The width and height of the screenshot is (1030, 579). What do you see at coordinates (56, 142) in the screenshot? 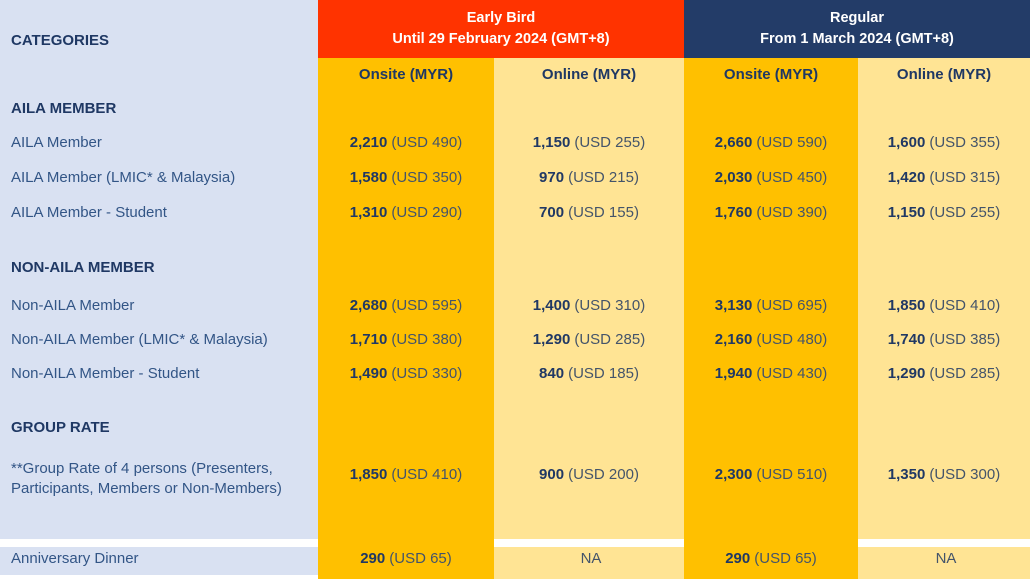
I see `row-label: AILA Member` at bounding box center [56, 142].